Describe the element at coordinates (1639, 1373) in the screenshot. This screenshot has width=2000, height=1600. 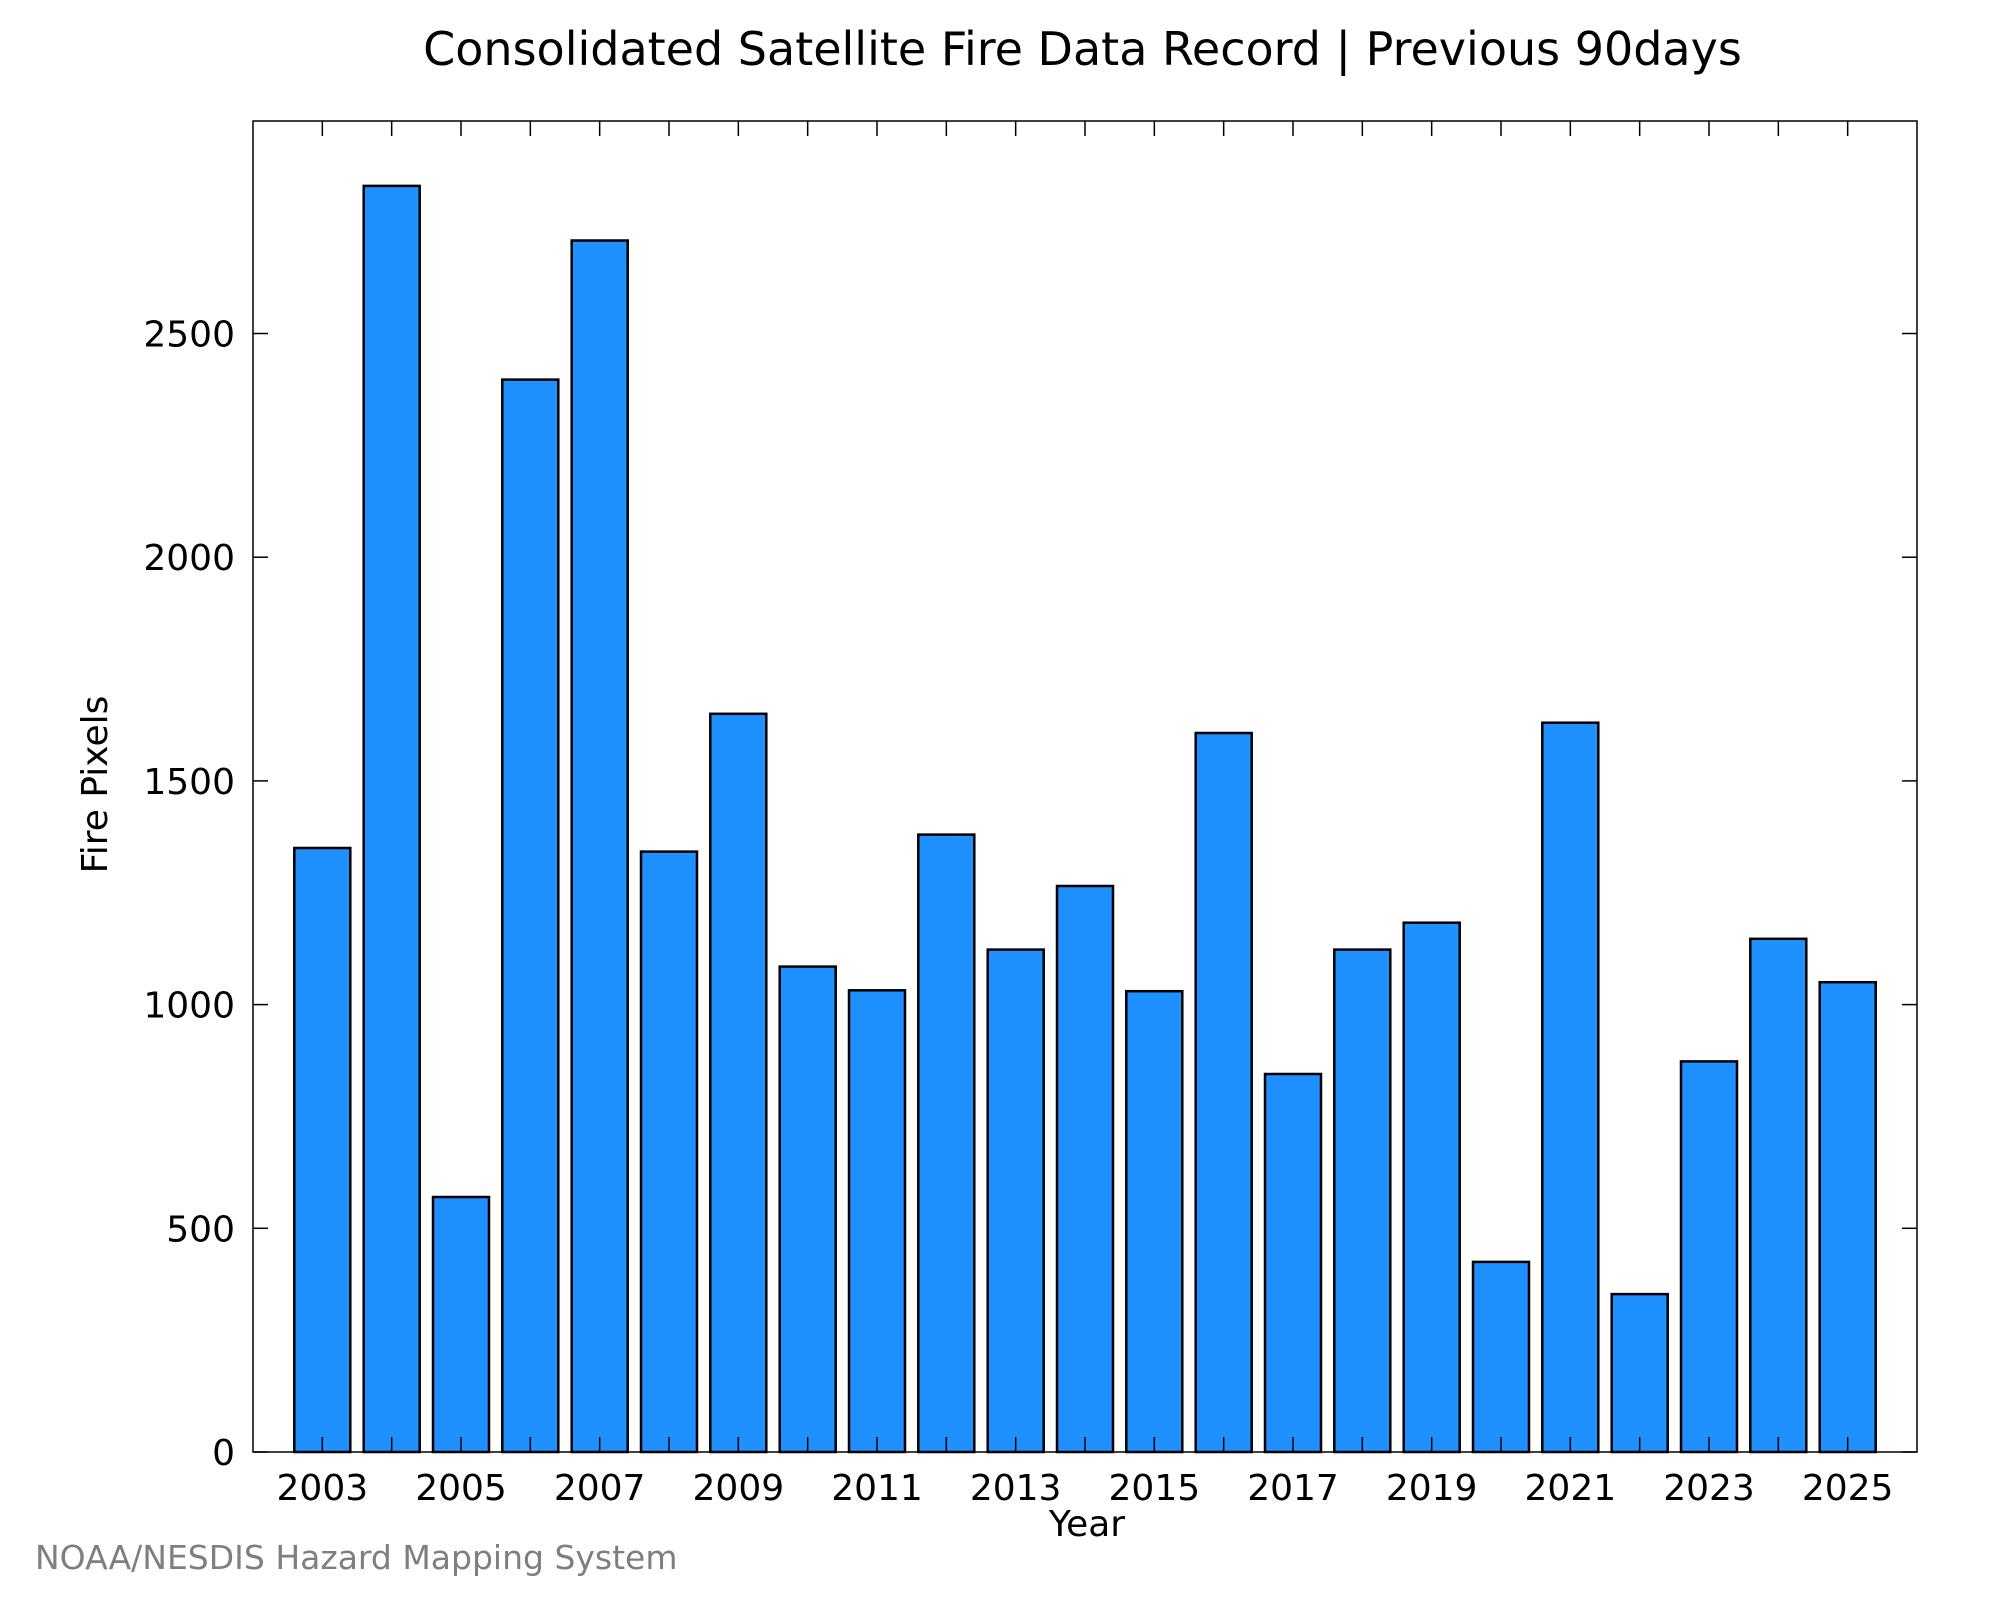
I see `bar-2022` at that location.